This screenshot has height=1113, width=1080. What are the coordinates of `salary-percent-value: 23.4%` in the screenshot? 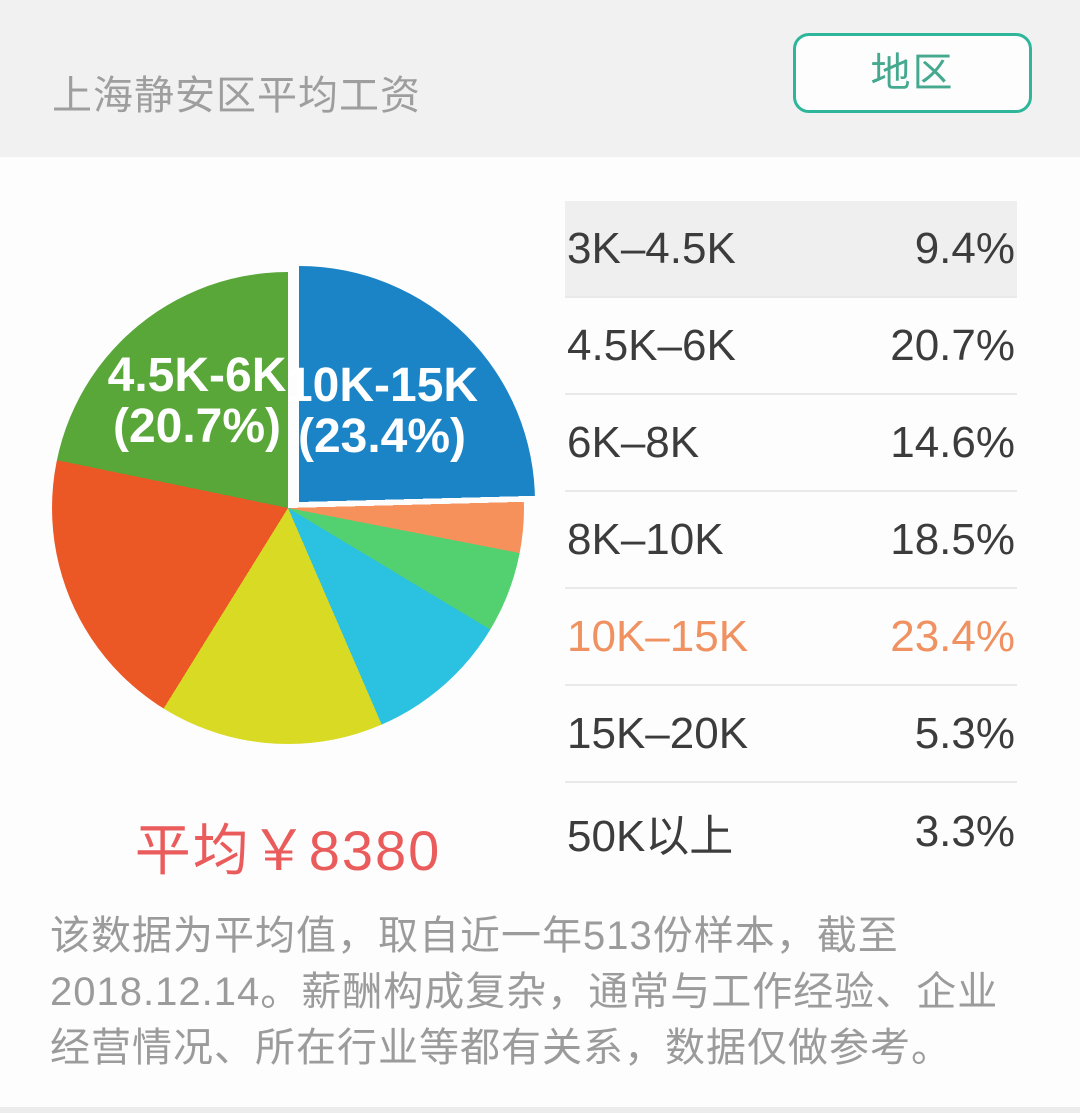 It's located at (952, 636).